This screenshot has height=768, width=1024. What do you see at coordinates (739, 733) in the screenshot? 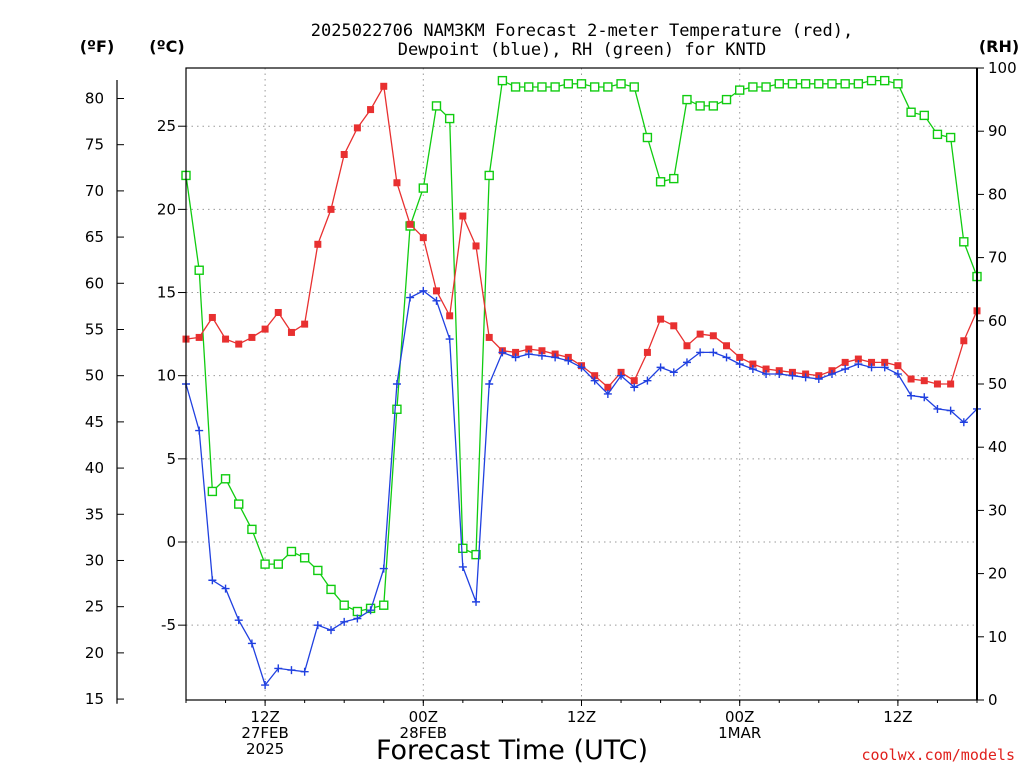
I see `time-tick-label: 1MAR` at bounding box center [739, 733].